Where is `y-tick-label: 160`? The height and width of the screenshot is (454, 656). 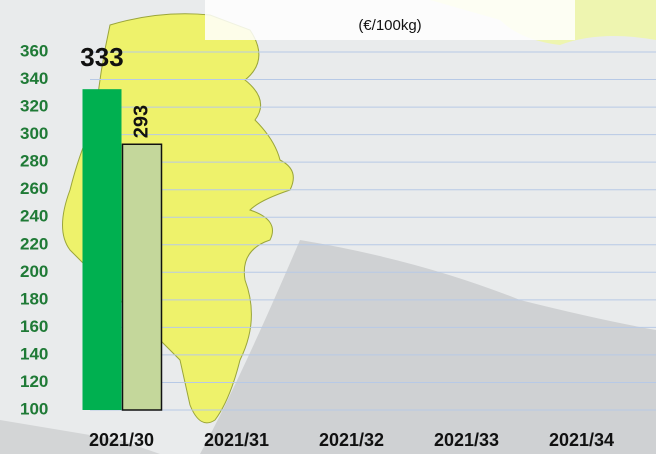 y-tick-label: 160 is located at coordinates (34, 326).